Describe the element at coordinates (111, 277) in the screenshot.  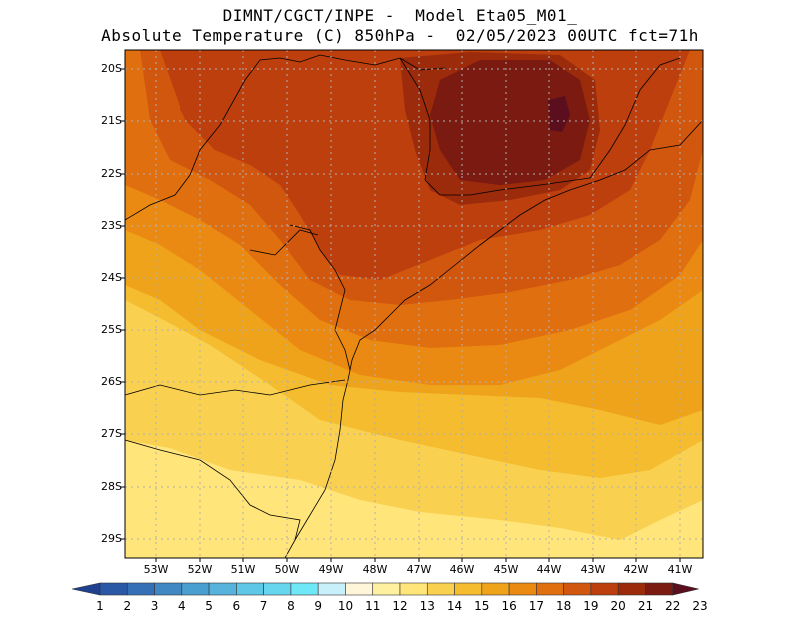
I see `lat-label: 24S` at that location.